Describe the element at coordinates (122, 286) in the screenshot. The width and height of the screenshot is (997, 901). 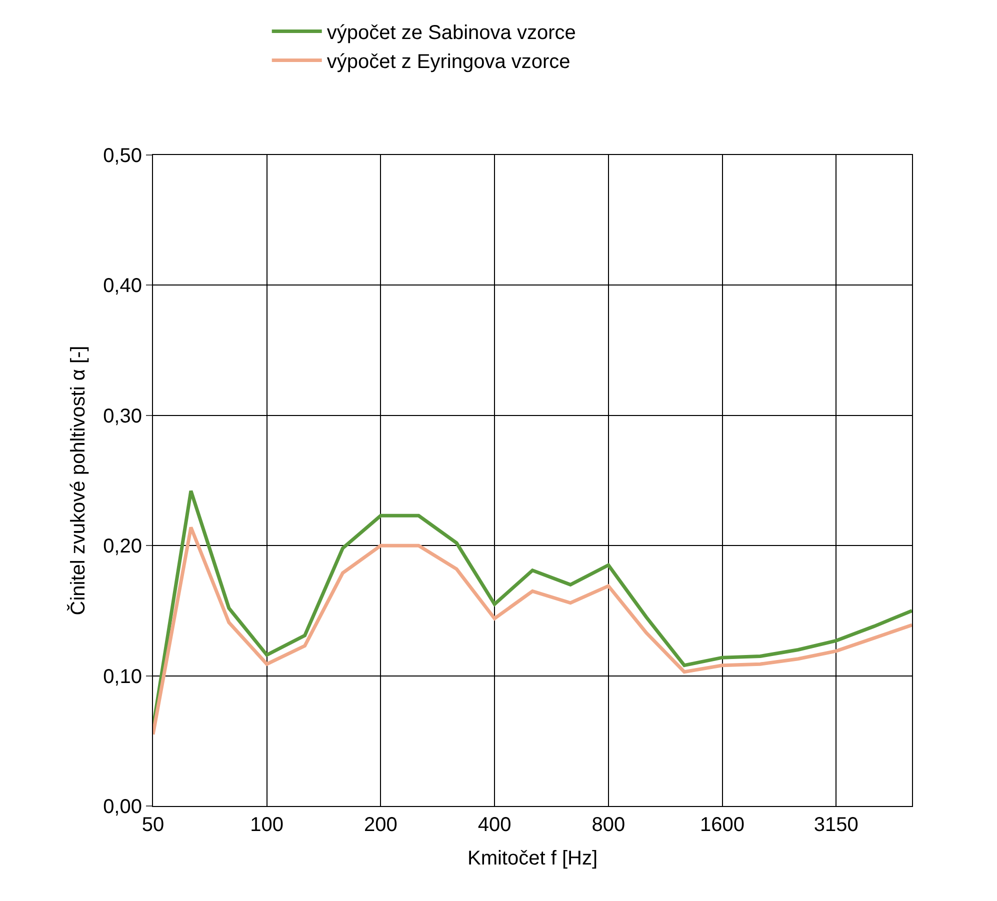
I see `y-tick-label: 0,40` at that location.